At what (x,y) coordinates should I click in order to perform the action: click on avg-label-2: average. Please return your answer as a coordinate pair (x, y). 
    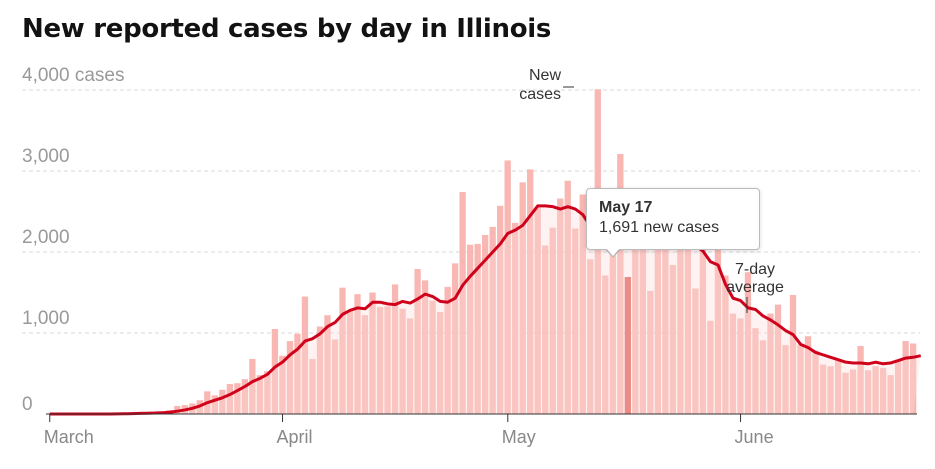
    Looking at the image, I should click on (755, 287).